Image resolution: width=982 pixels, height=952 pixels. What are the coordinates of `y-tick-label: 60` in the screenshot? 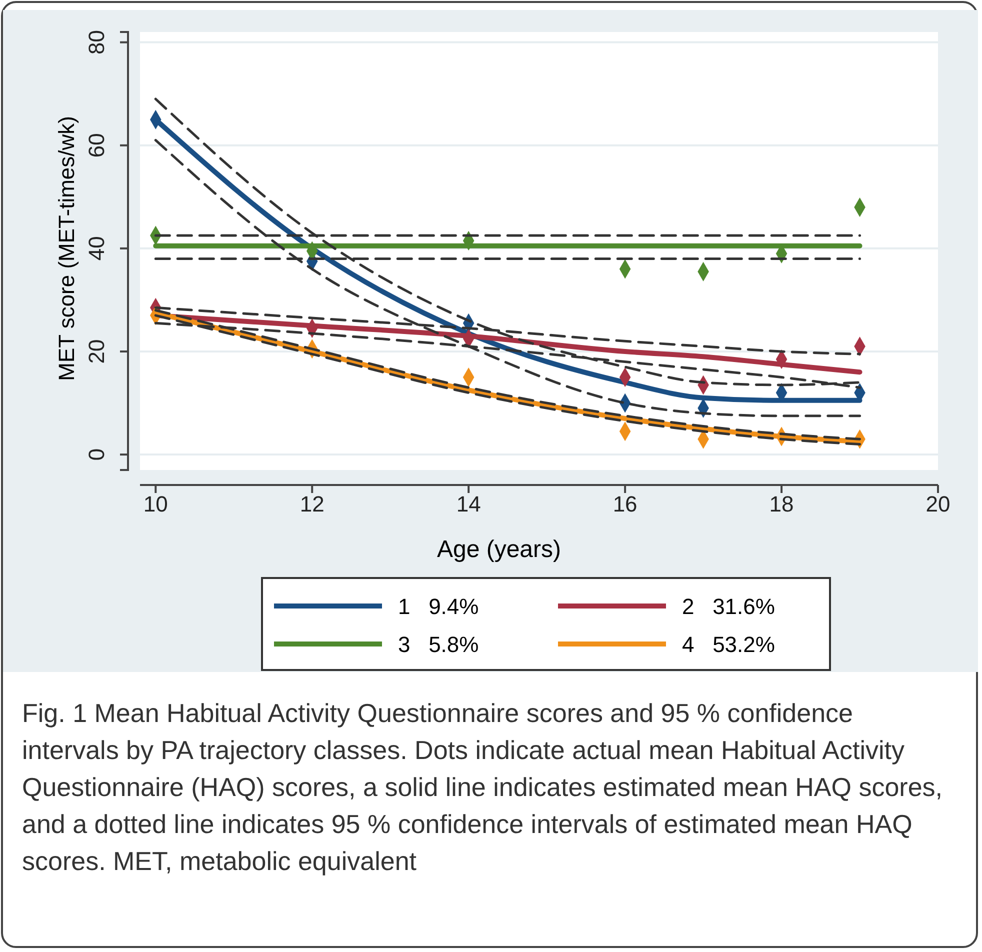 It's located at (96, 145).